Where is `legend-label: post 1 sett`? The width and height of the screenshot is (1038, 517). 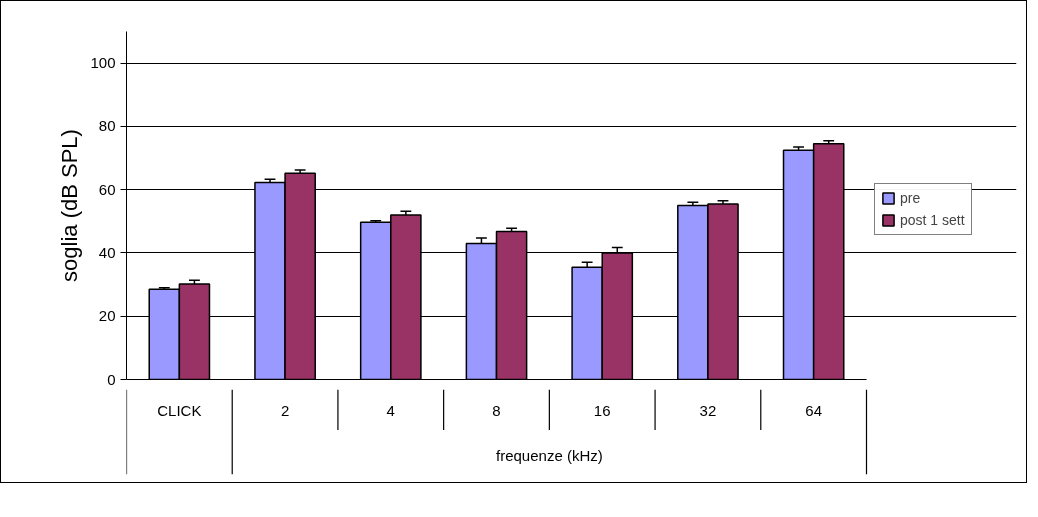 legend-label: post 1 sett is located at coordinates (932, 220).